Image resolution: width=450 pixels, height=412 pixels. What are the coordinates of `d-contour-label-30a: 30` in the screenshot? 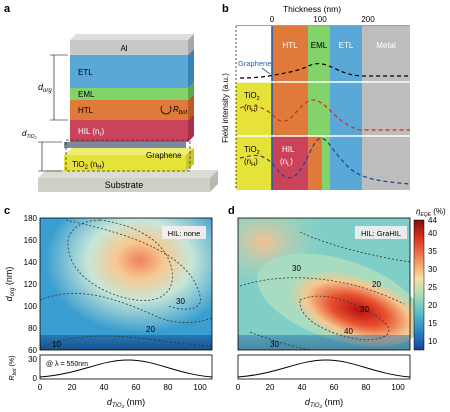 It's located at (364, 309).